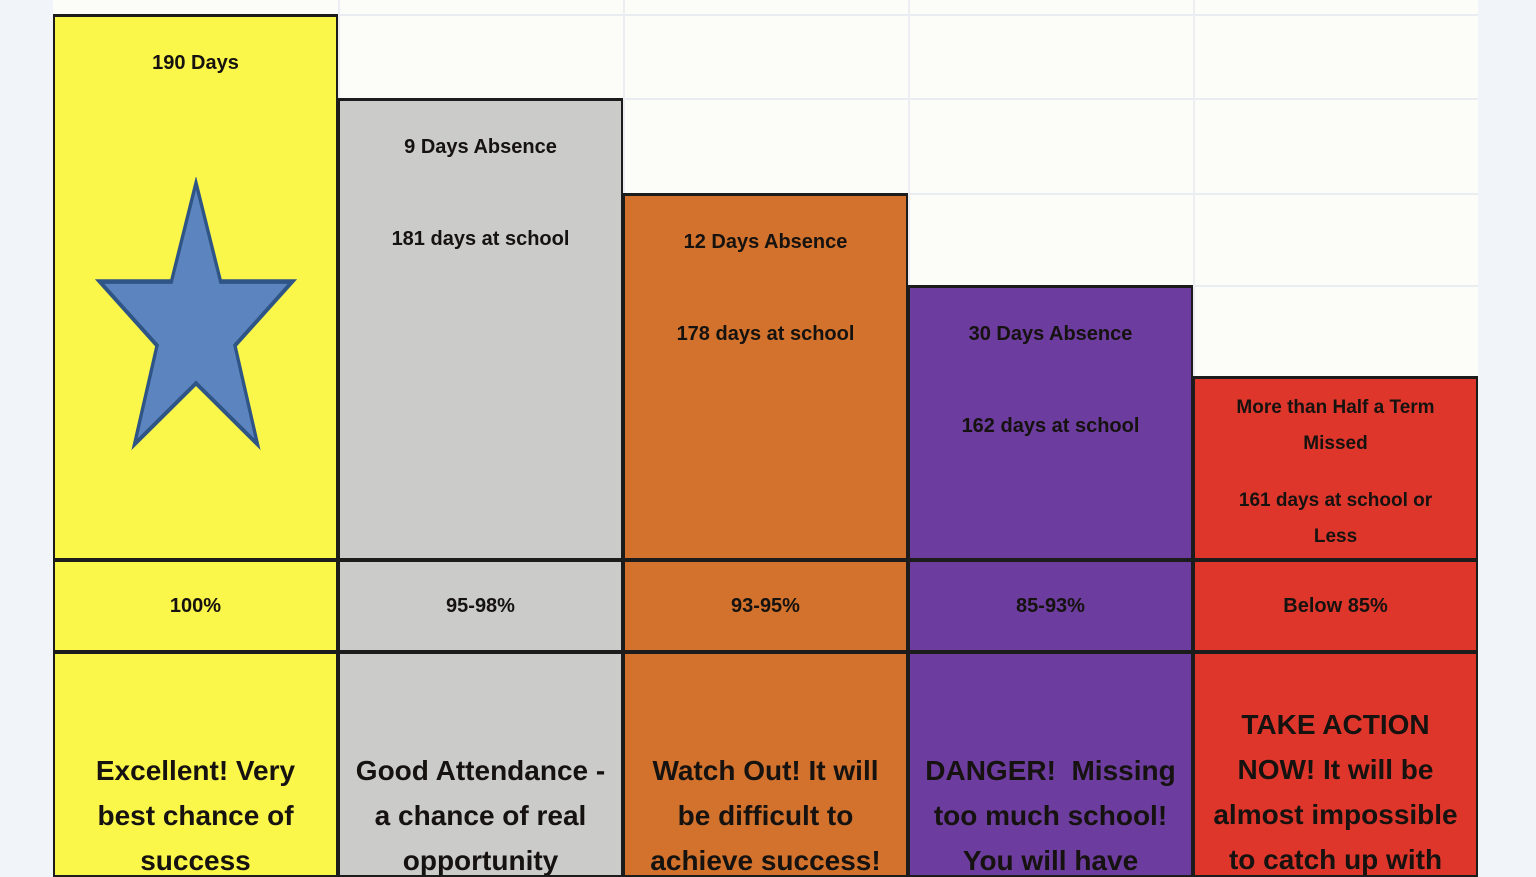 This screenshot has height=877, width=1536. I want to click on bar-segment-excellent: 190 Days, so click(195, 287).